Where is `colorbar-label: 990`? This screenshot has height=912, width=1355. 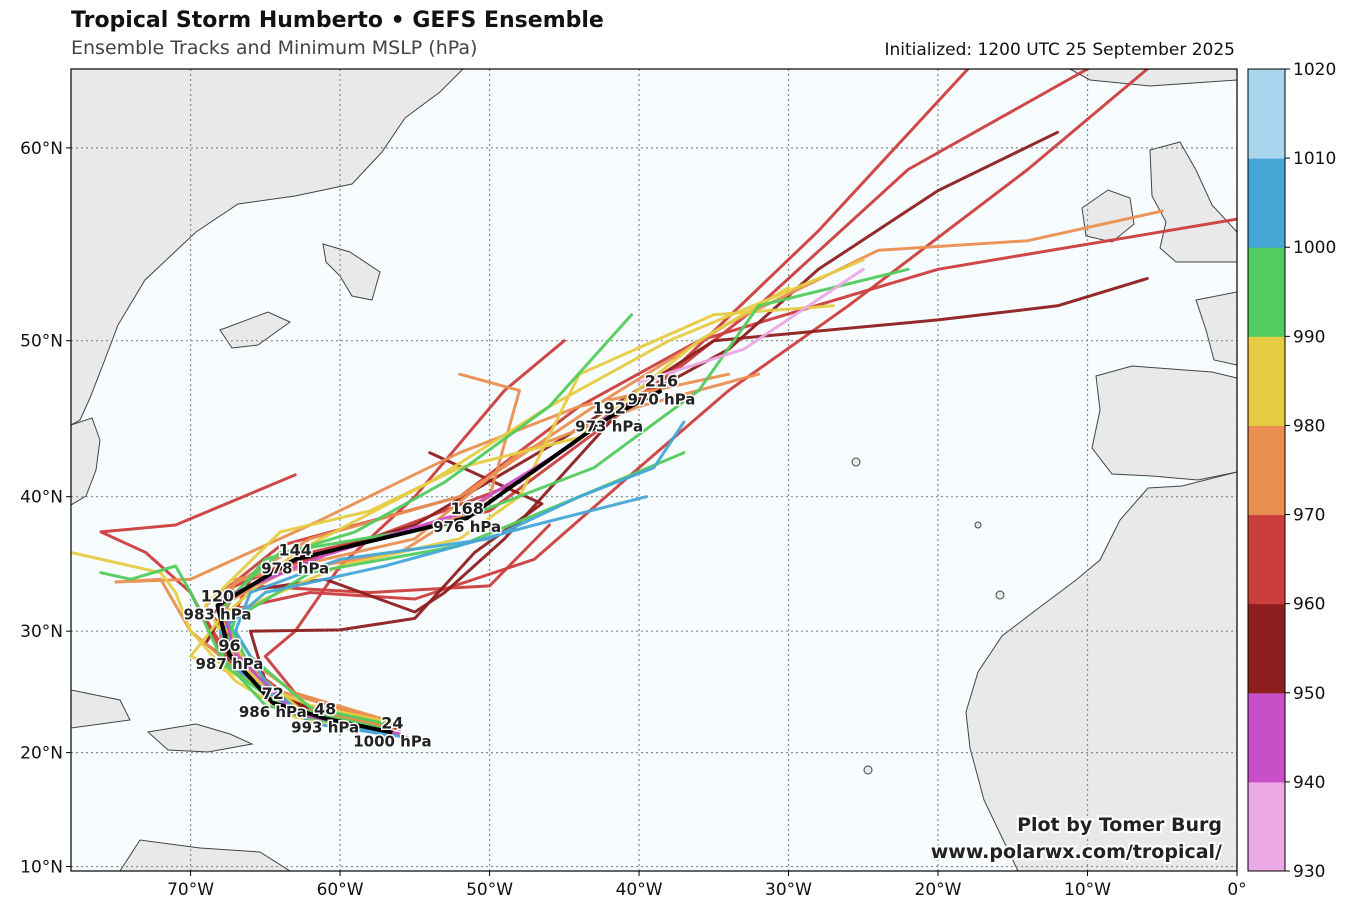
colorbar-label: 990 is located at coordinates (1309, 337).